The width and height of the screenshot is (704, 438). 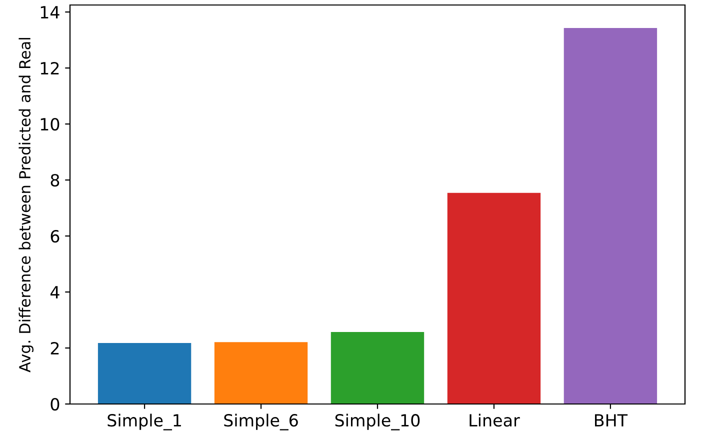 I want to click on y-tick-label: 0, so click(x=55, y=404).